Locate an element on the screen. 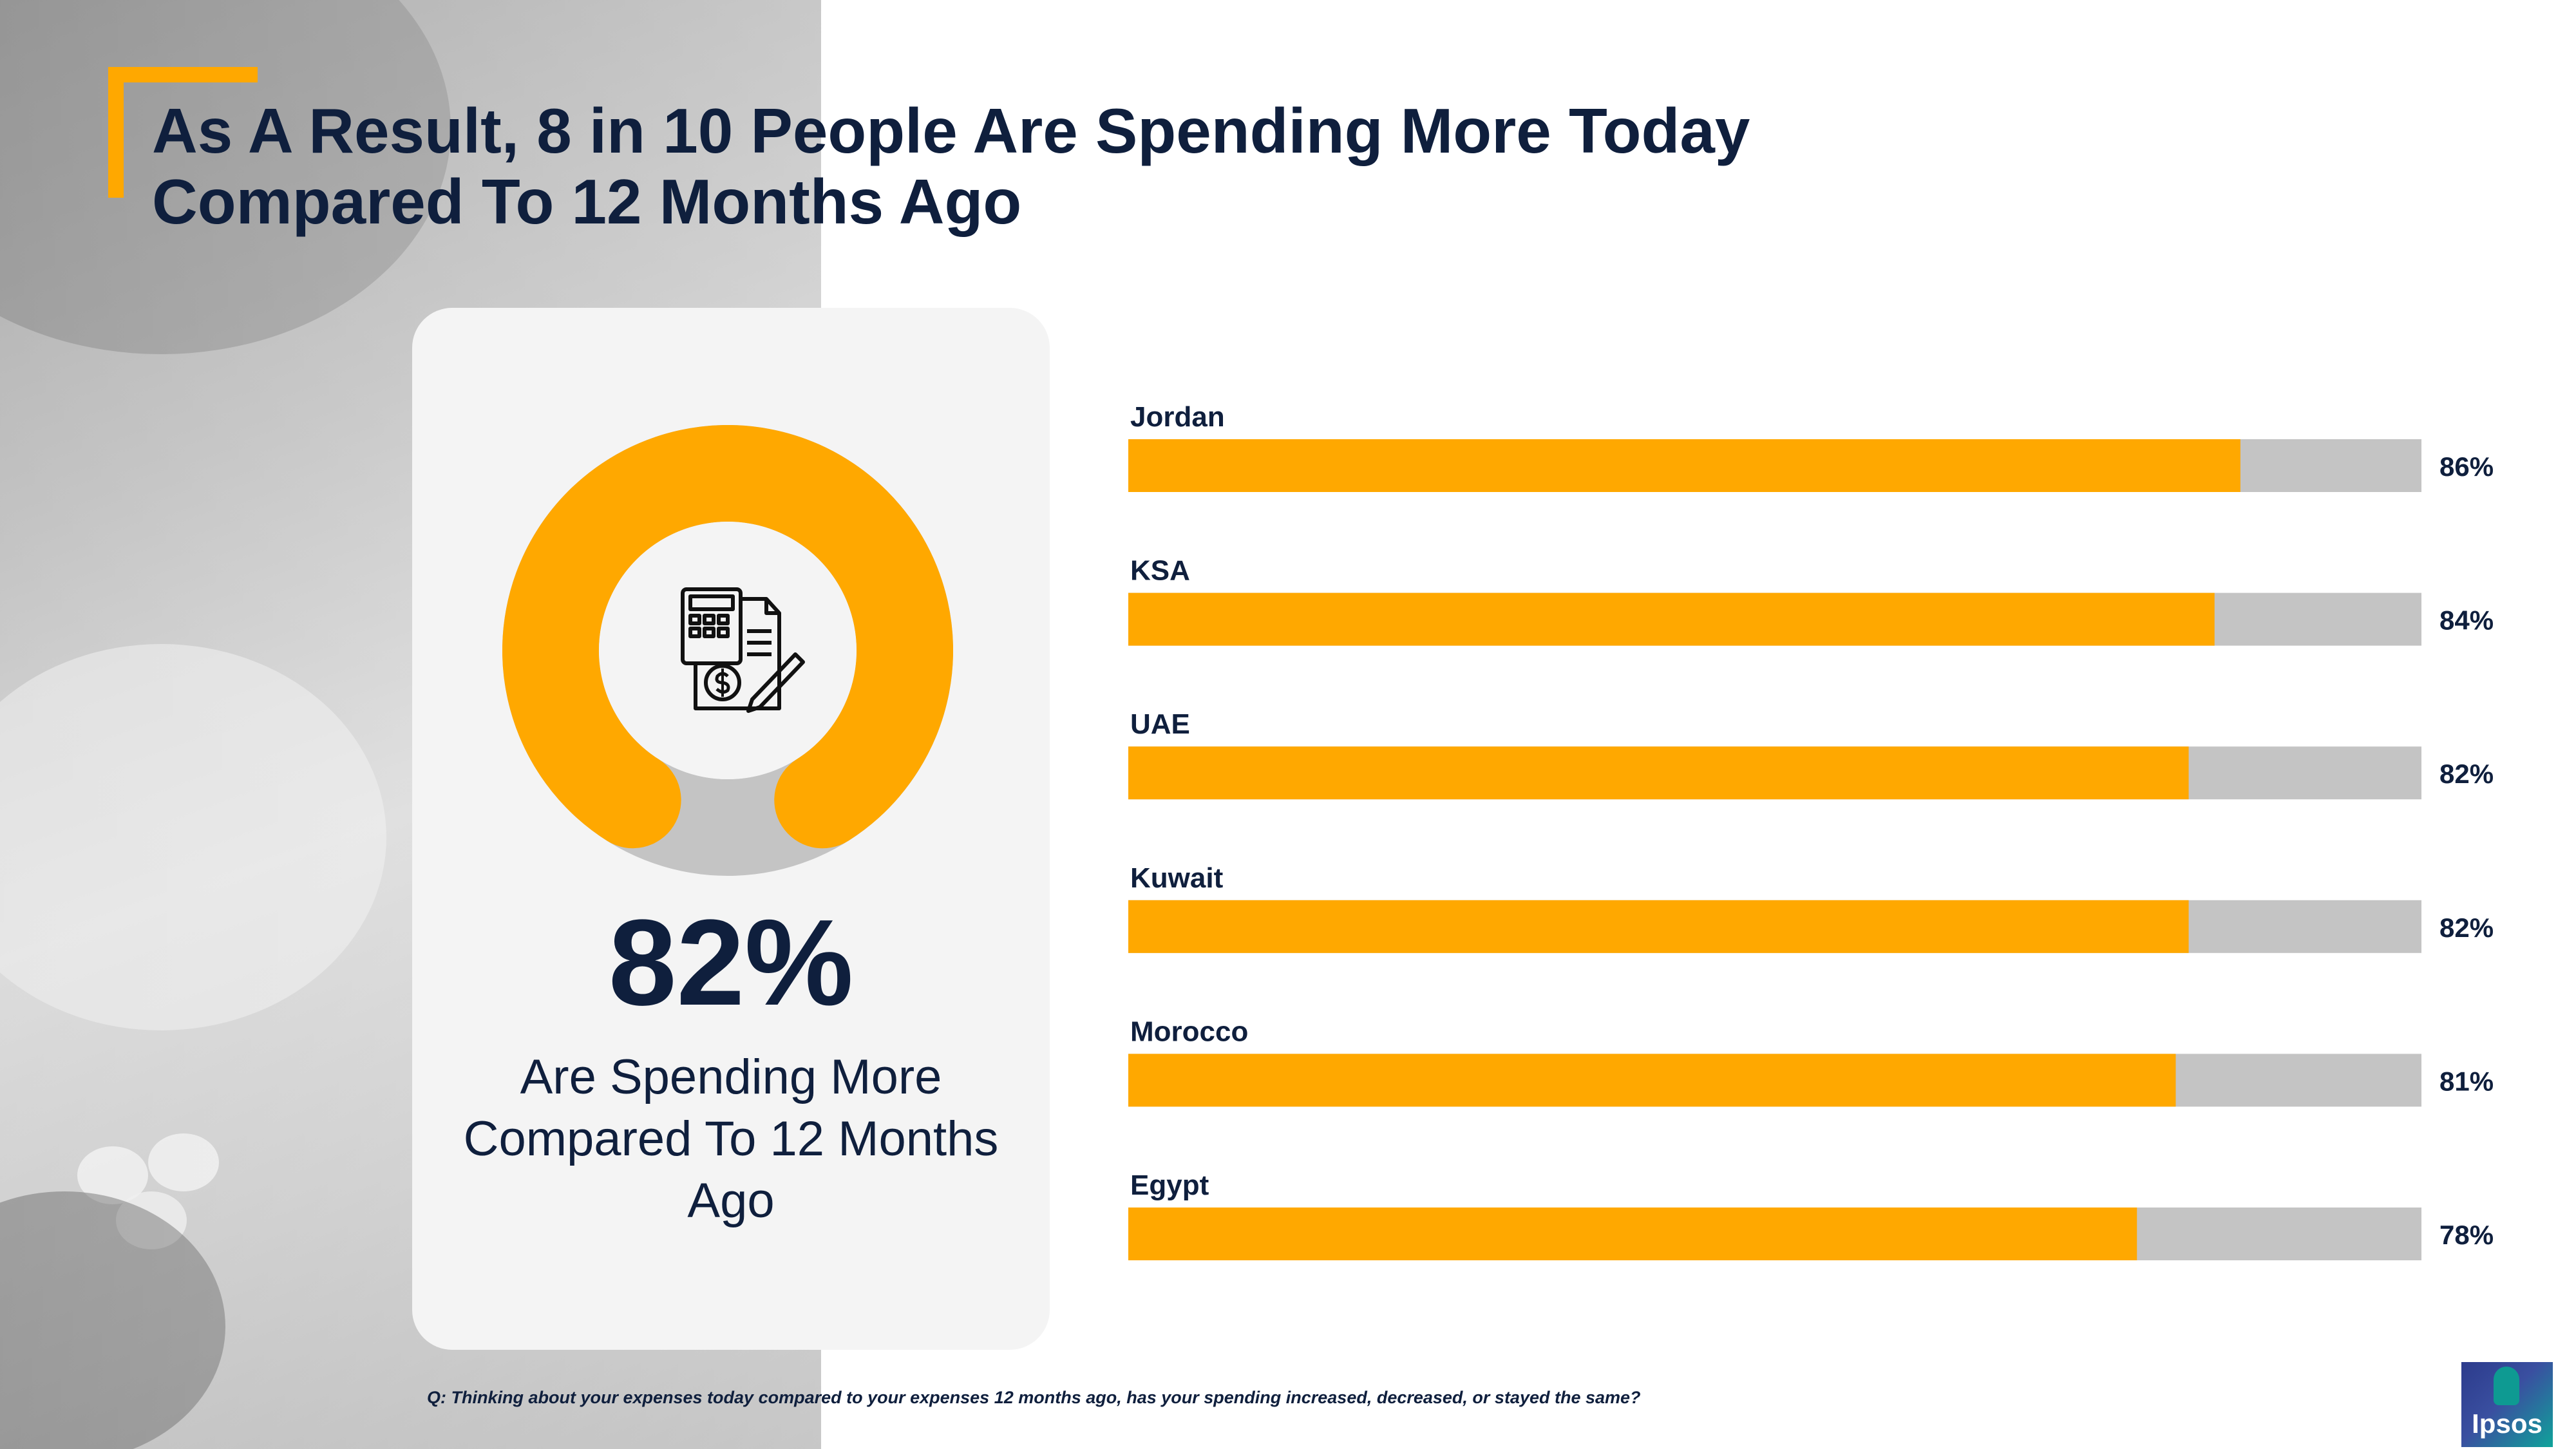 This screenshot has height=1449, width=2576. category-label-egypt: Egypt is located at coordinates (1169, 1186).